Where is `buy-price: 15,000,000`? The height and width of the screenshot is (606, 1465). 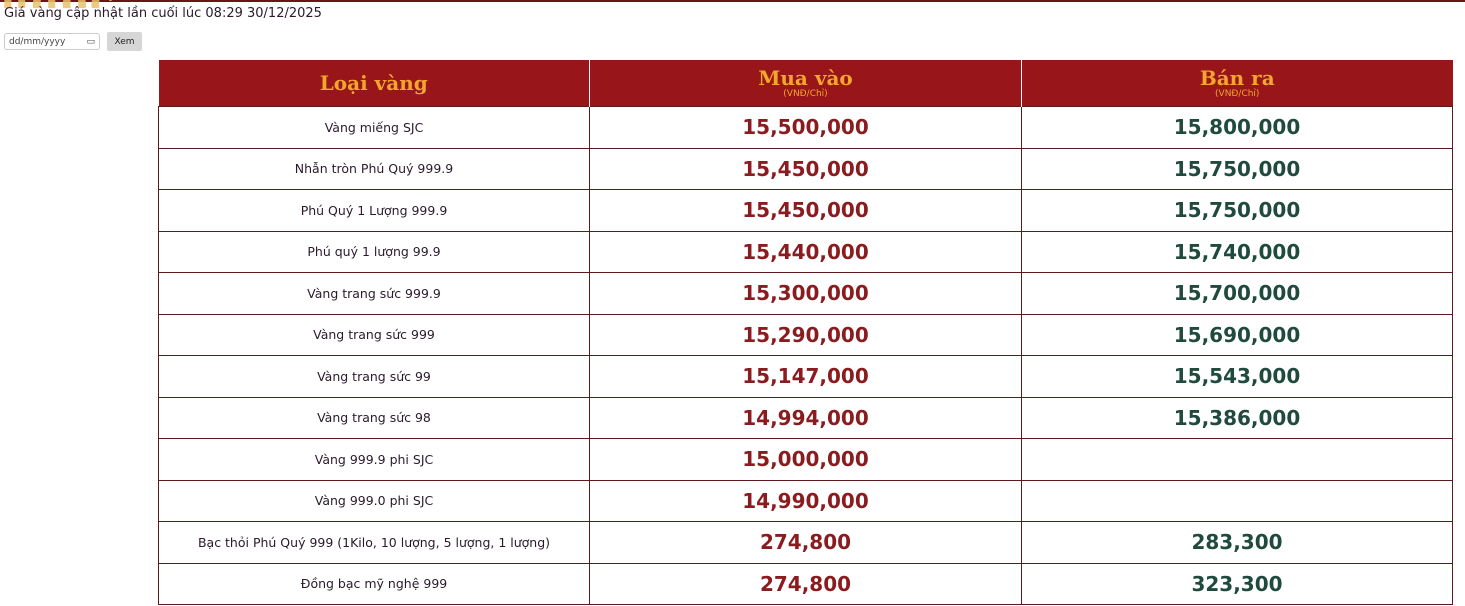 buy-price: 15,000,000 is located at coordinates (805, 459).